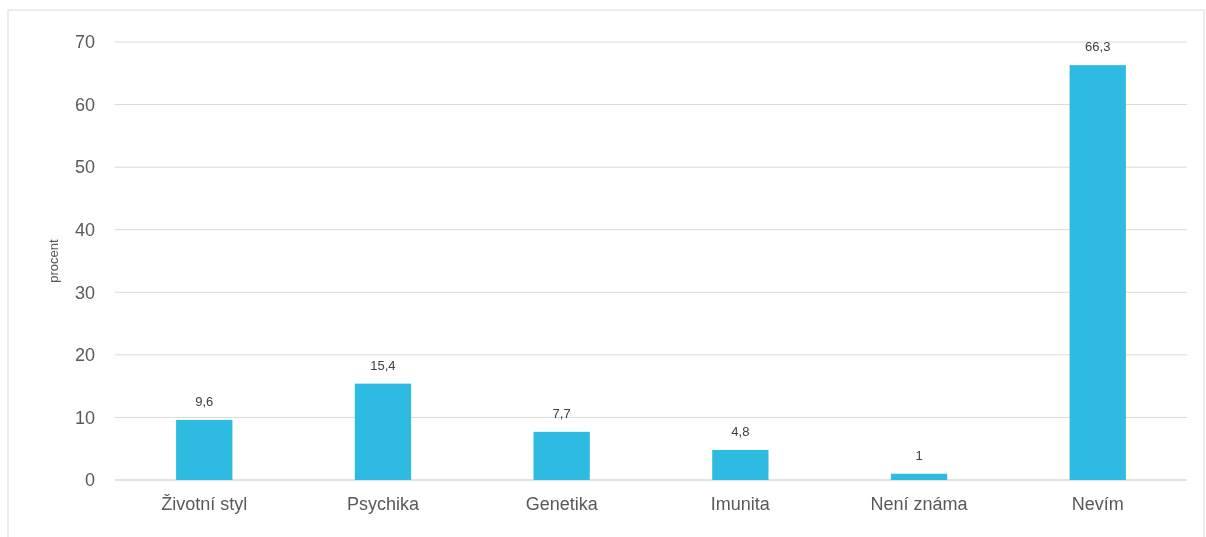 The width and height of the screenshot is (1206, 537). What do you see at coordinates (919, 504) in the screenshot?
I see `x-tick-label: Není známa` at bounding box center [919, 504].